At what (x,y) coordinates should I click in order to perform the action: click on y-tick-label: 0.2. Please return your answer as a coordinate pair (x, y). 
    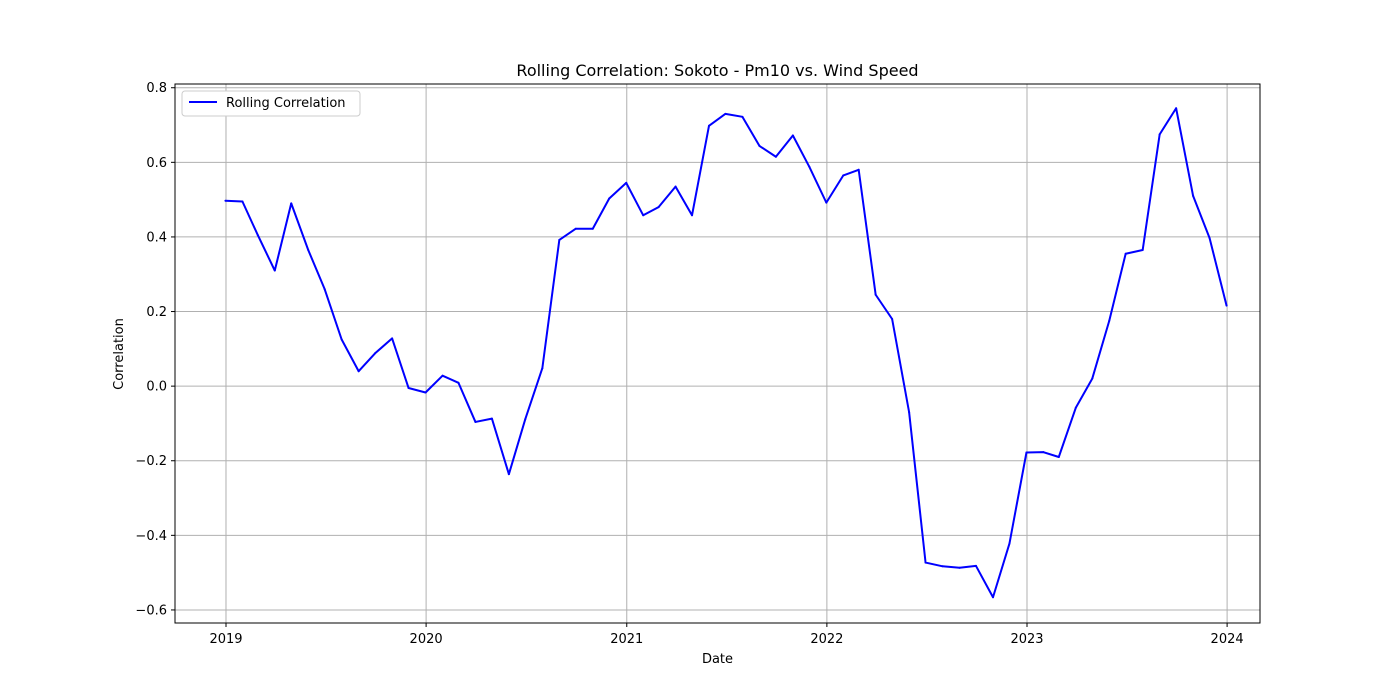
    Looking at the image, I should click on (156, 312).